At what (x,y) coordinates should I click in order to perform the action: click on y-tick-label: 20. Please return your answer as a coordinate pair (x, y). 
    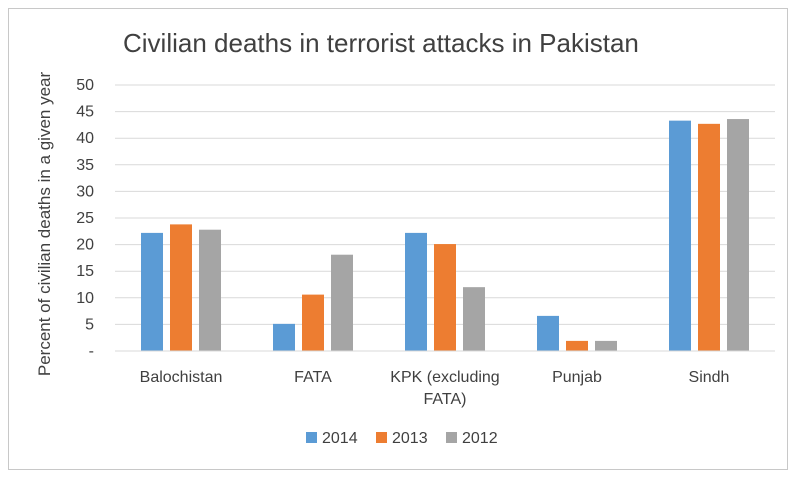
    Looking at the image, I should click on (85, 245).